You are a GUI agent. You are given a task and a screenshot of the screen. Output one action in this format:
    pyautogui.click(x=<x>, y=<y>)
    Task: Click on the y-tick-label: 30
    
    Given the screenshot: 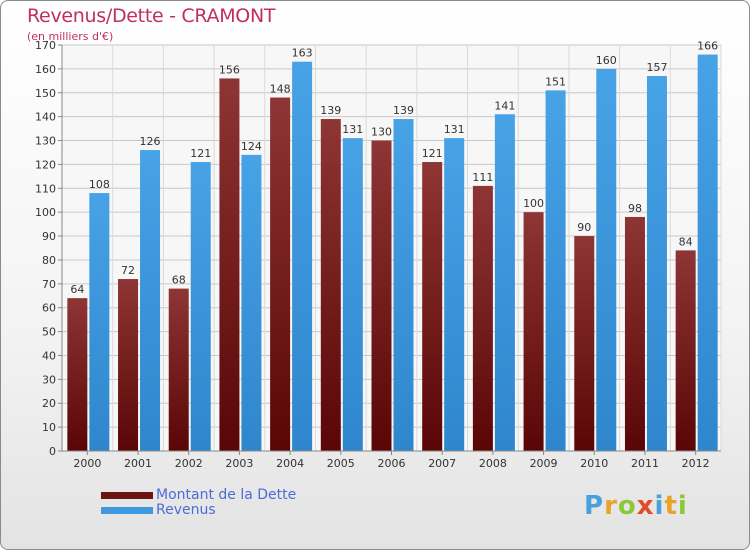 What is the action you would take?
    pyautogui.click(x=49, y=379)
    